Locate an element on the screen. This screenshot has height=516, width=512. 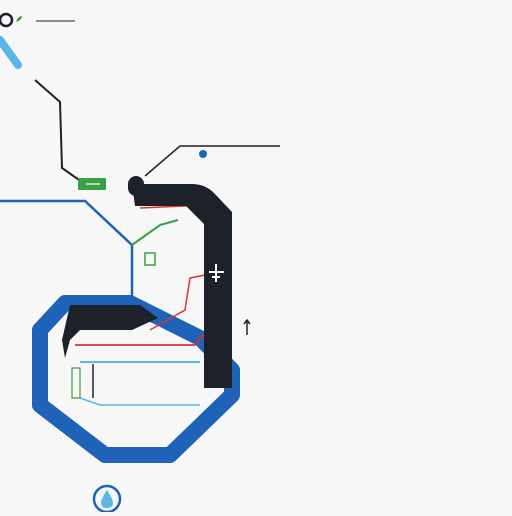
light-blue-line is located at coordinates (11, 52).